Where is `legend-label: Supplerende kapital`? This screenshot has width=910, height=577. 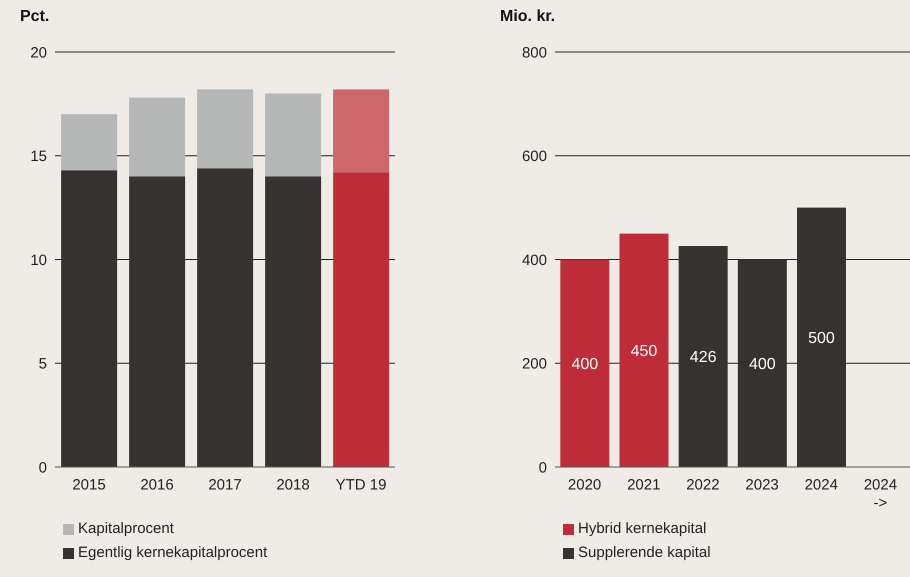 legend-label: Supplerende kapital is located at coordinates (644, 553).